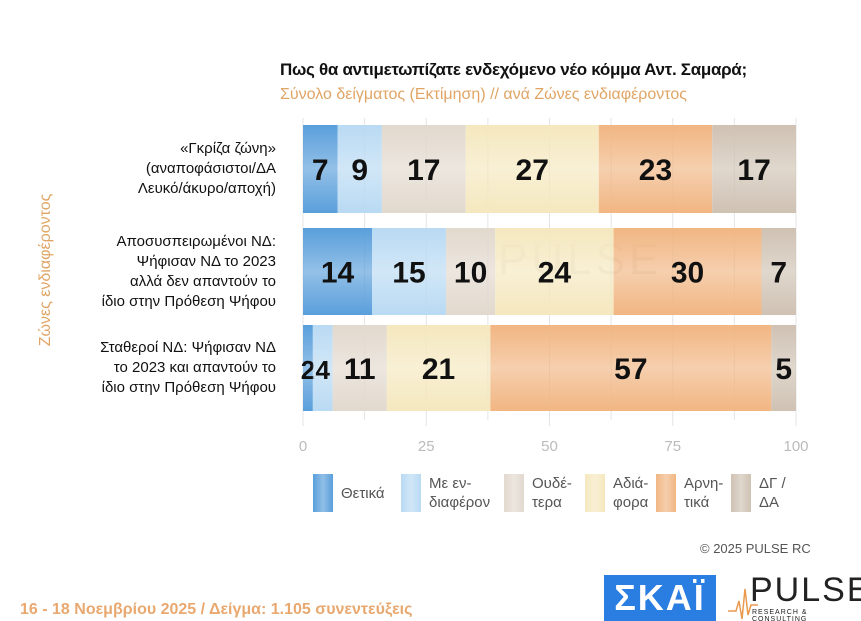 This screenshot has width=861, height=621. What do you see at coordinates (303, 446) in the screenshot?
I see `x-tick-label: 0` at bounding box center [303, 446].